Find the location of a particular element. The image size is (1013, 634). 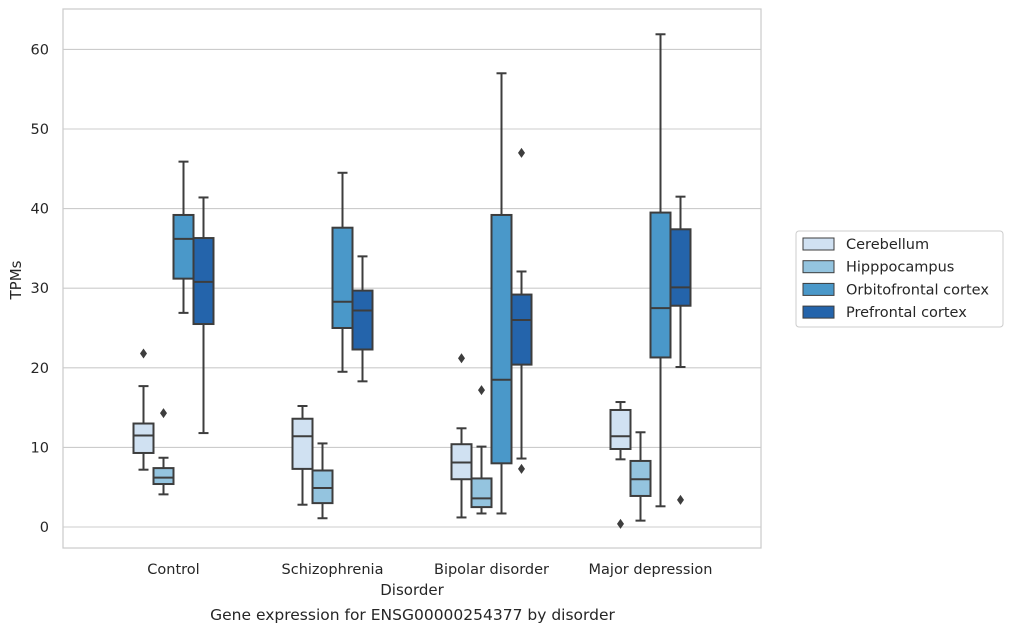

y-tick-labels: 0 10 20 30 40 50 60 is located at coordinates (40, 289).